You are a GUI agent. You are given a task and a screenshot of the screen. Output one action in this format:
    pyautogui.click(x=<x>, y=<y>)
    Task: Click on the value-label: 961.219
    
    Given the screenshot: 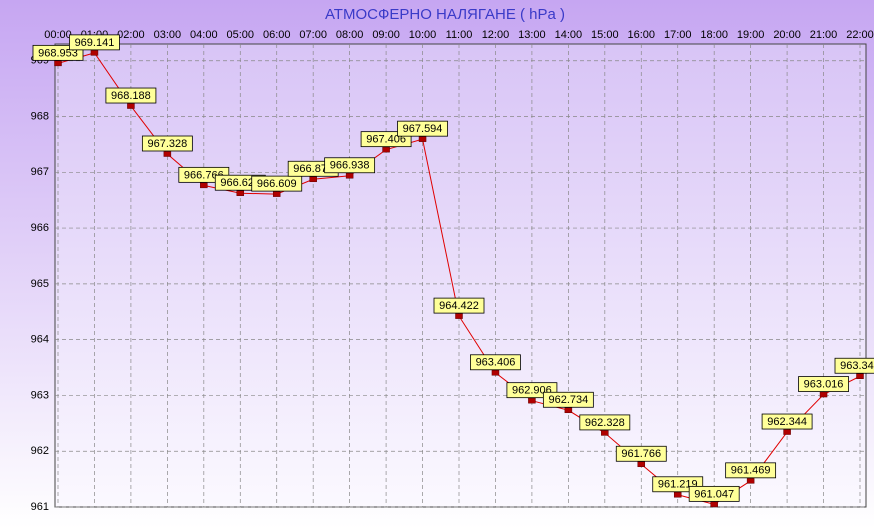 What is the action you would take?
    pyautogui.click(x=678, y=485)
    